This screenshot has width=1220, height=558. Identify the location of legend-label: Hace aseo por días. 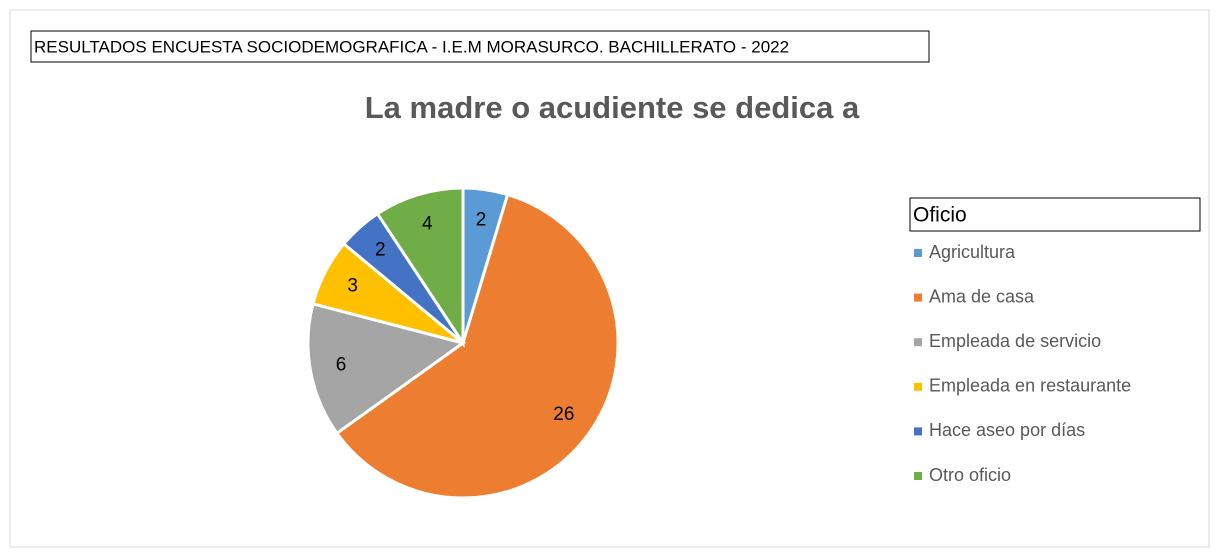
(1007, 430).